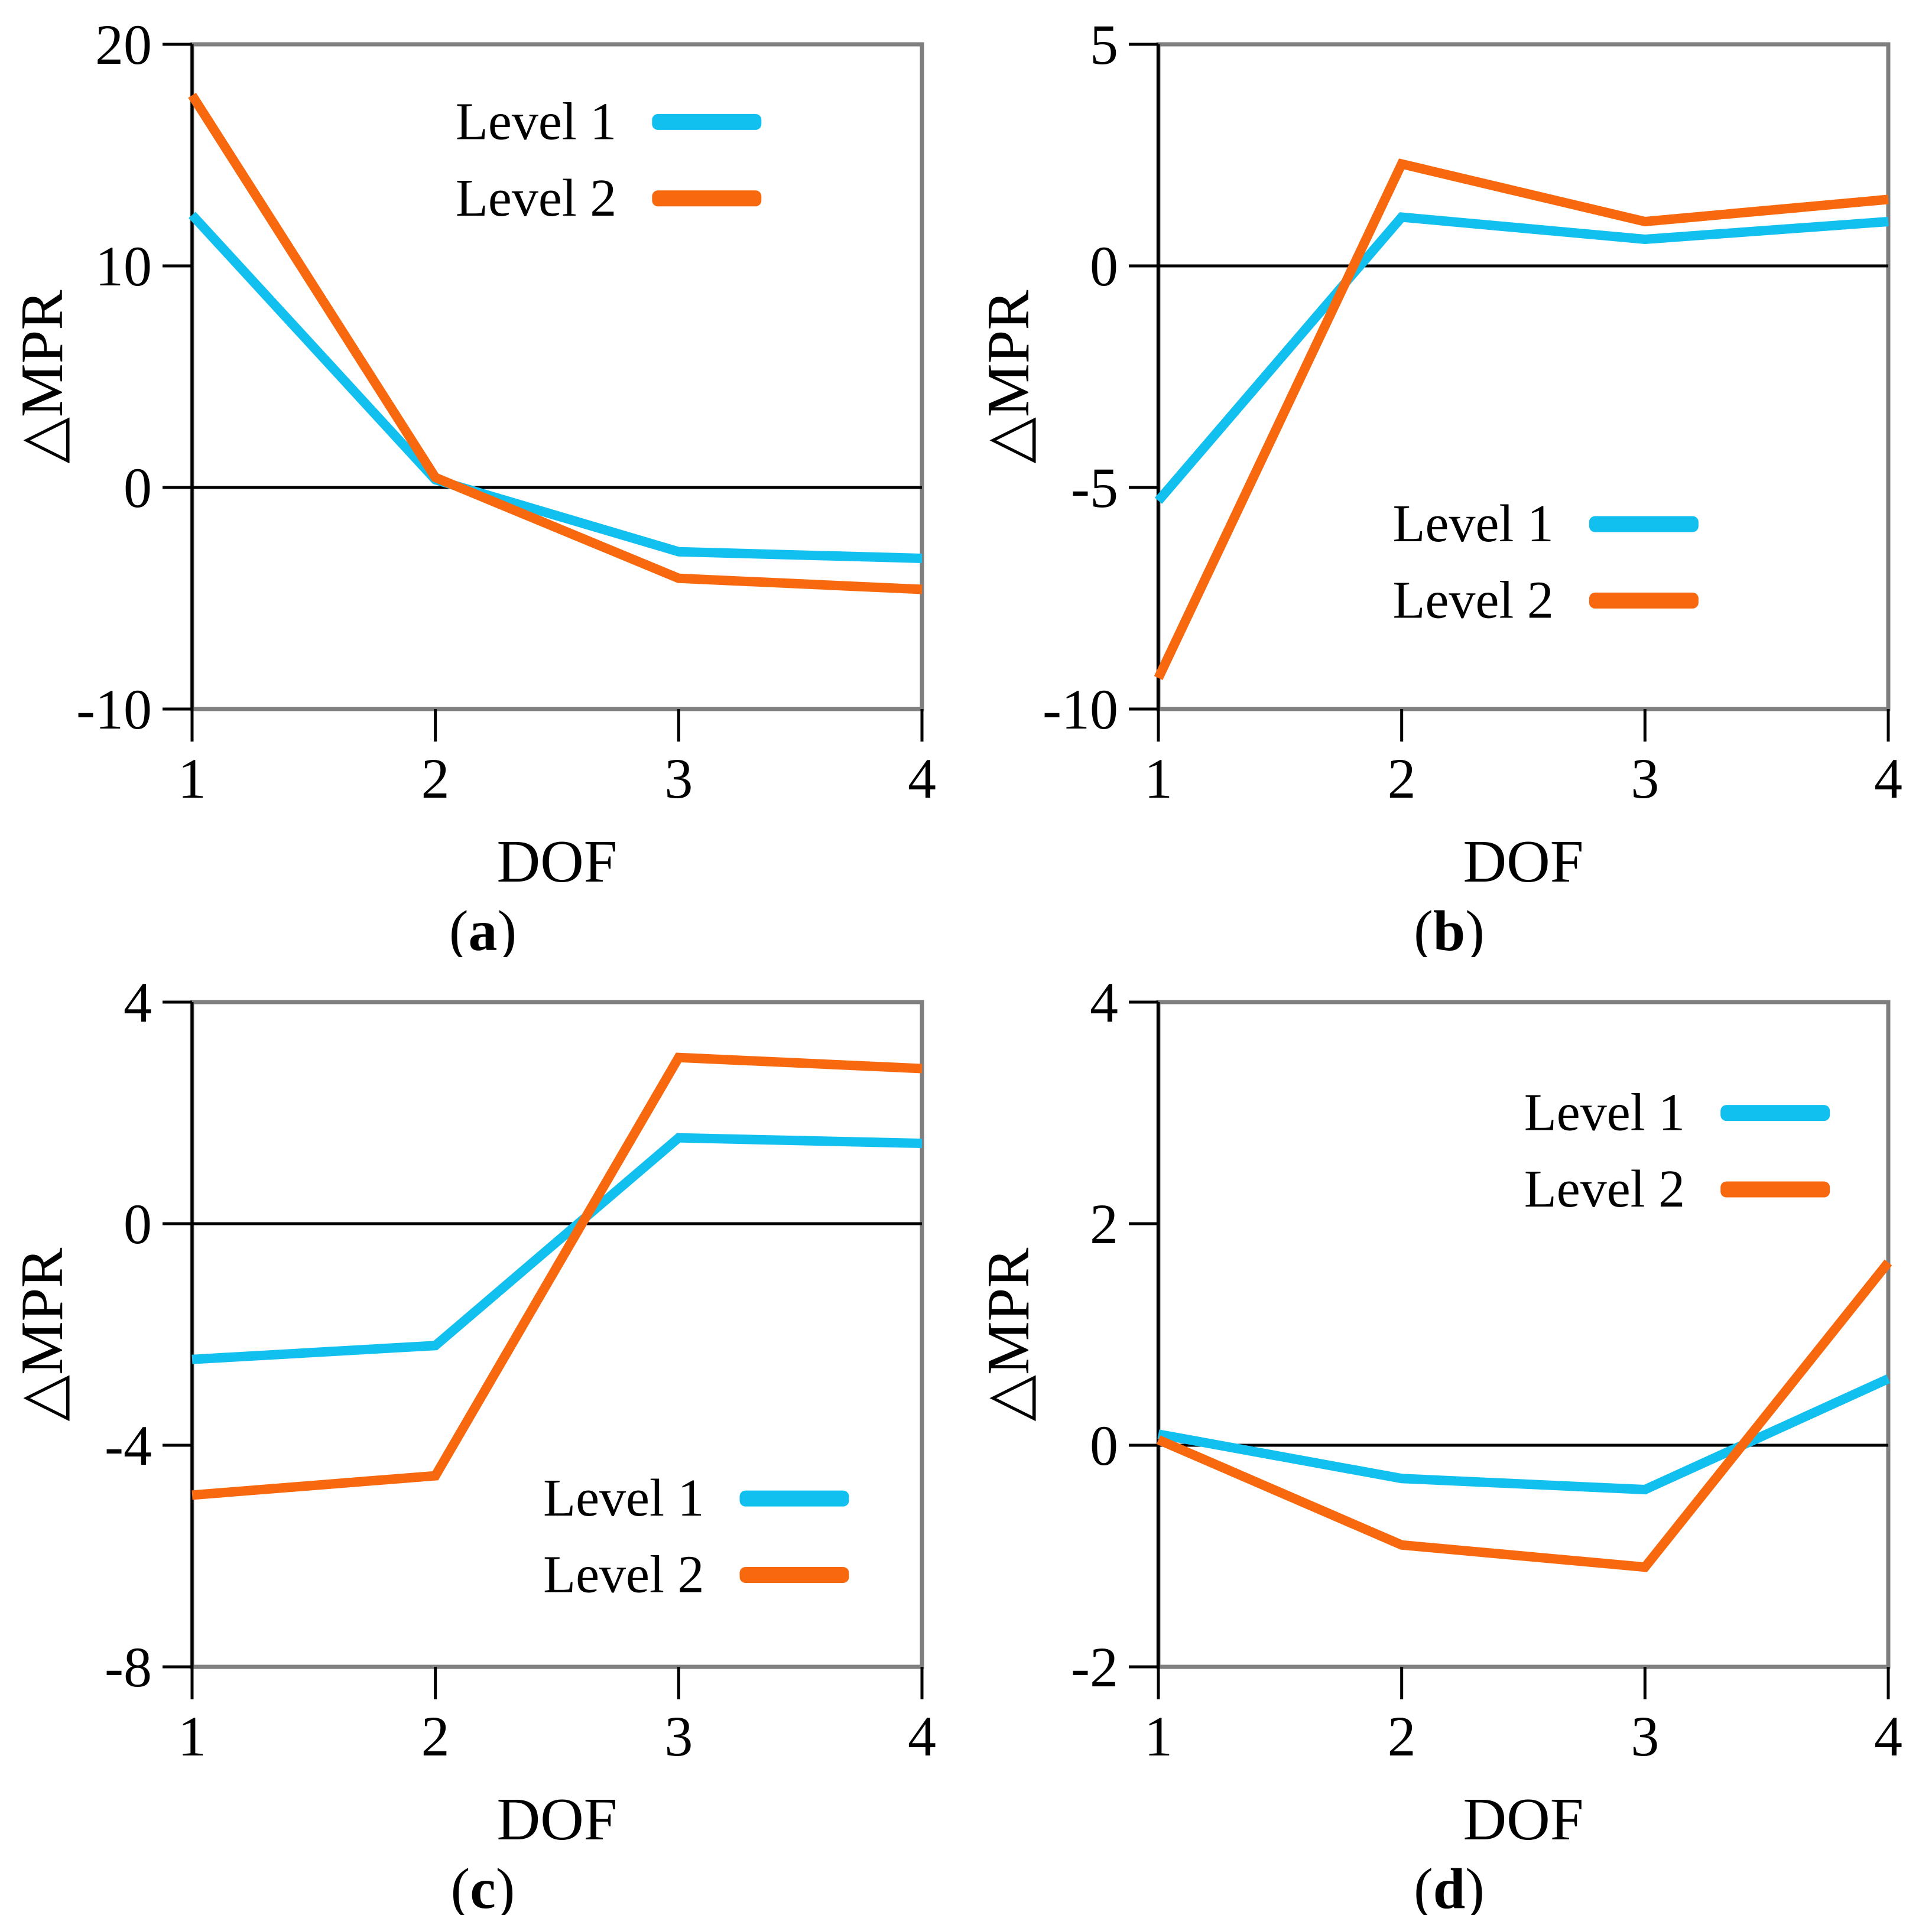 Image resolution: width=1932 pixels, height=1915 pixels. Describe the element at coordinates (1104, 1224) in the screenshot. I see `y-tick-label: 2` at that location.